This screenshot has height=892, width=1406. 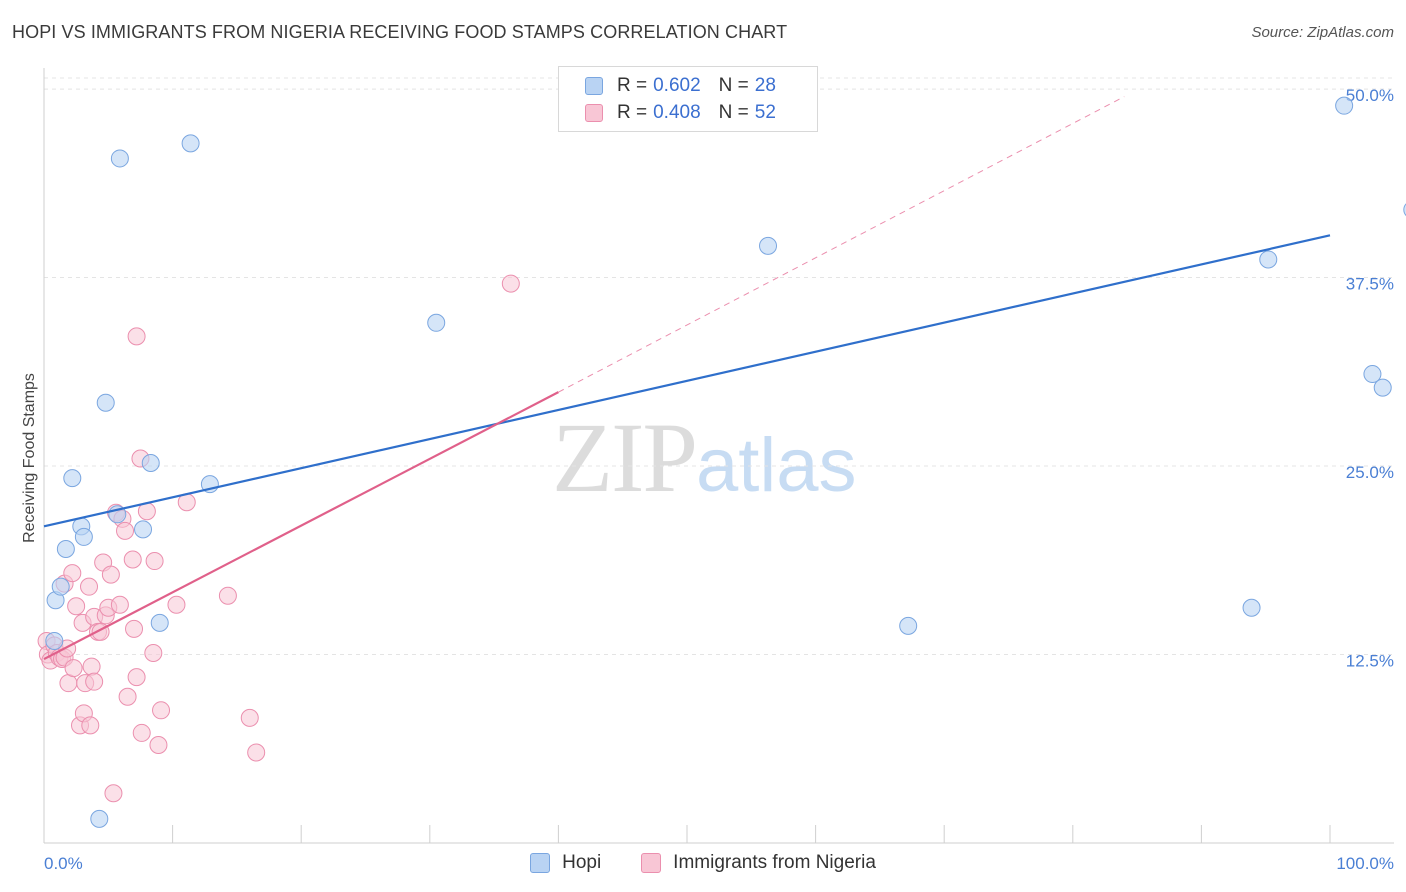 What do you see at coordinates (651, 863) in the screenshot?
I see `bottom-legend-swatch-nigeria` at bounding box center [651, 863].